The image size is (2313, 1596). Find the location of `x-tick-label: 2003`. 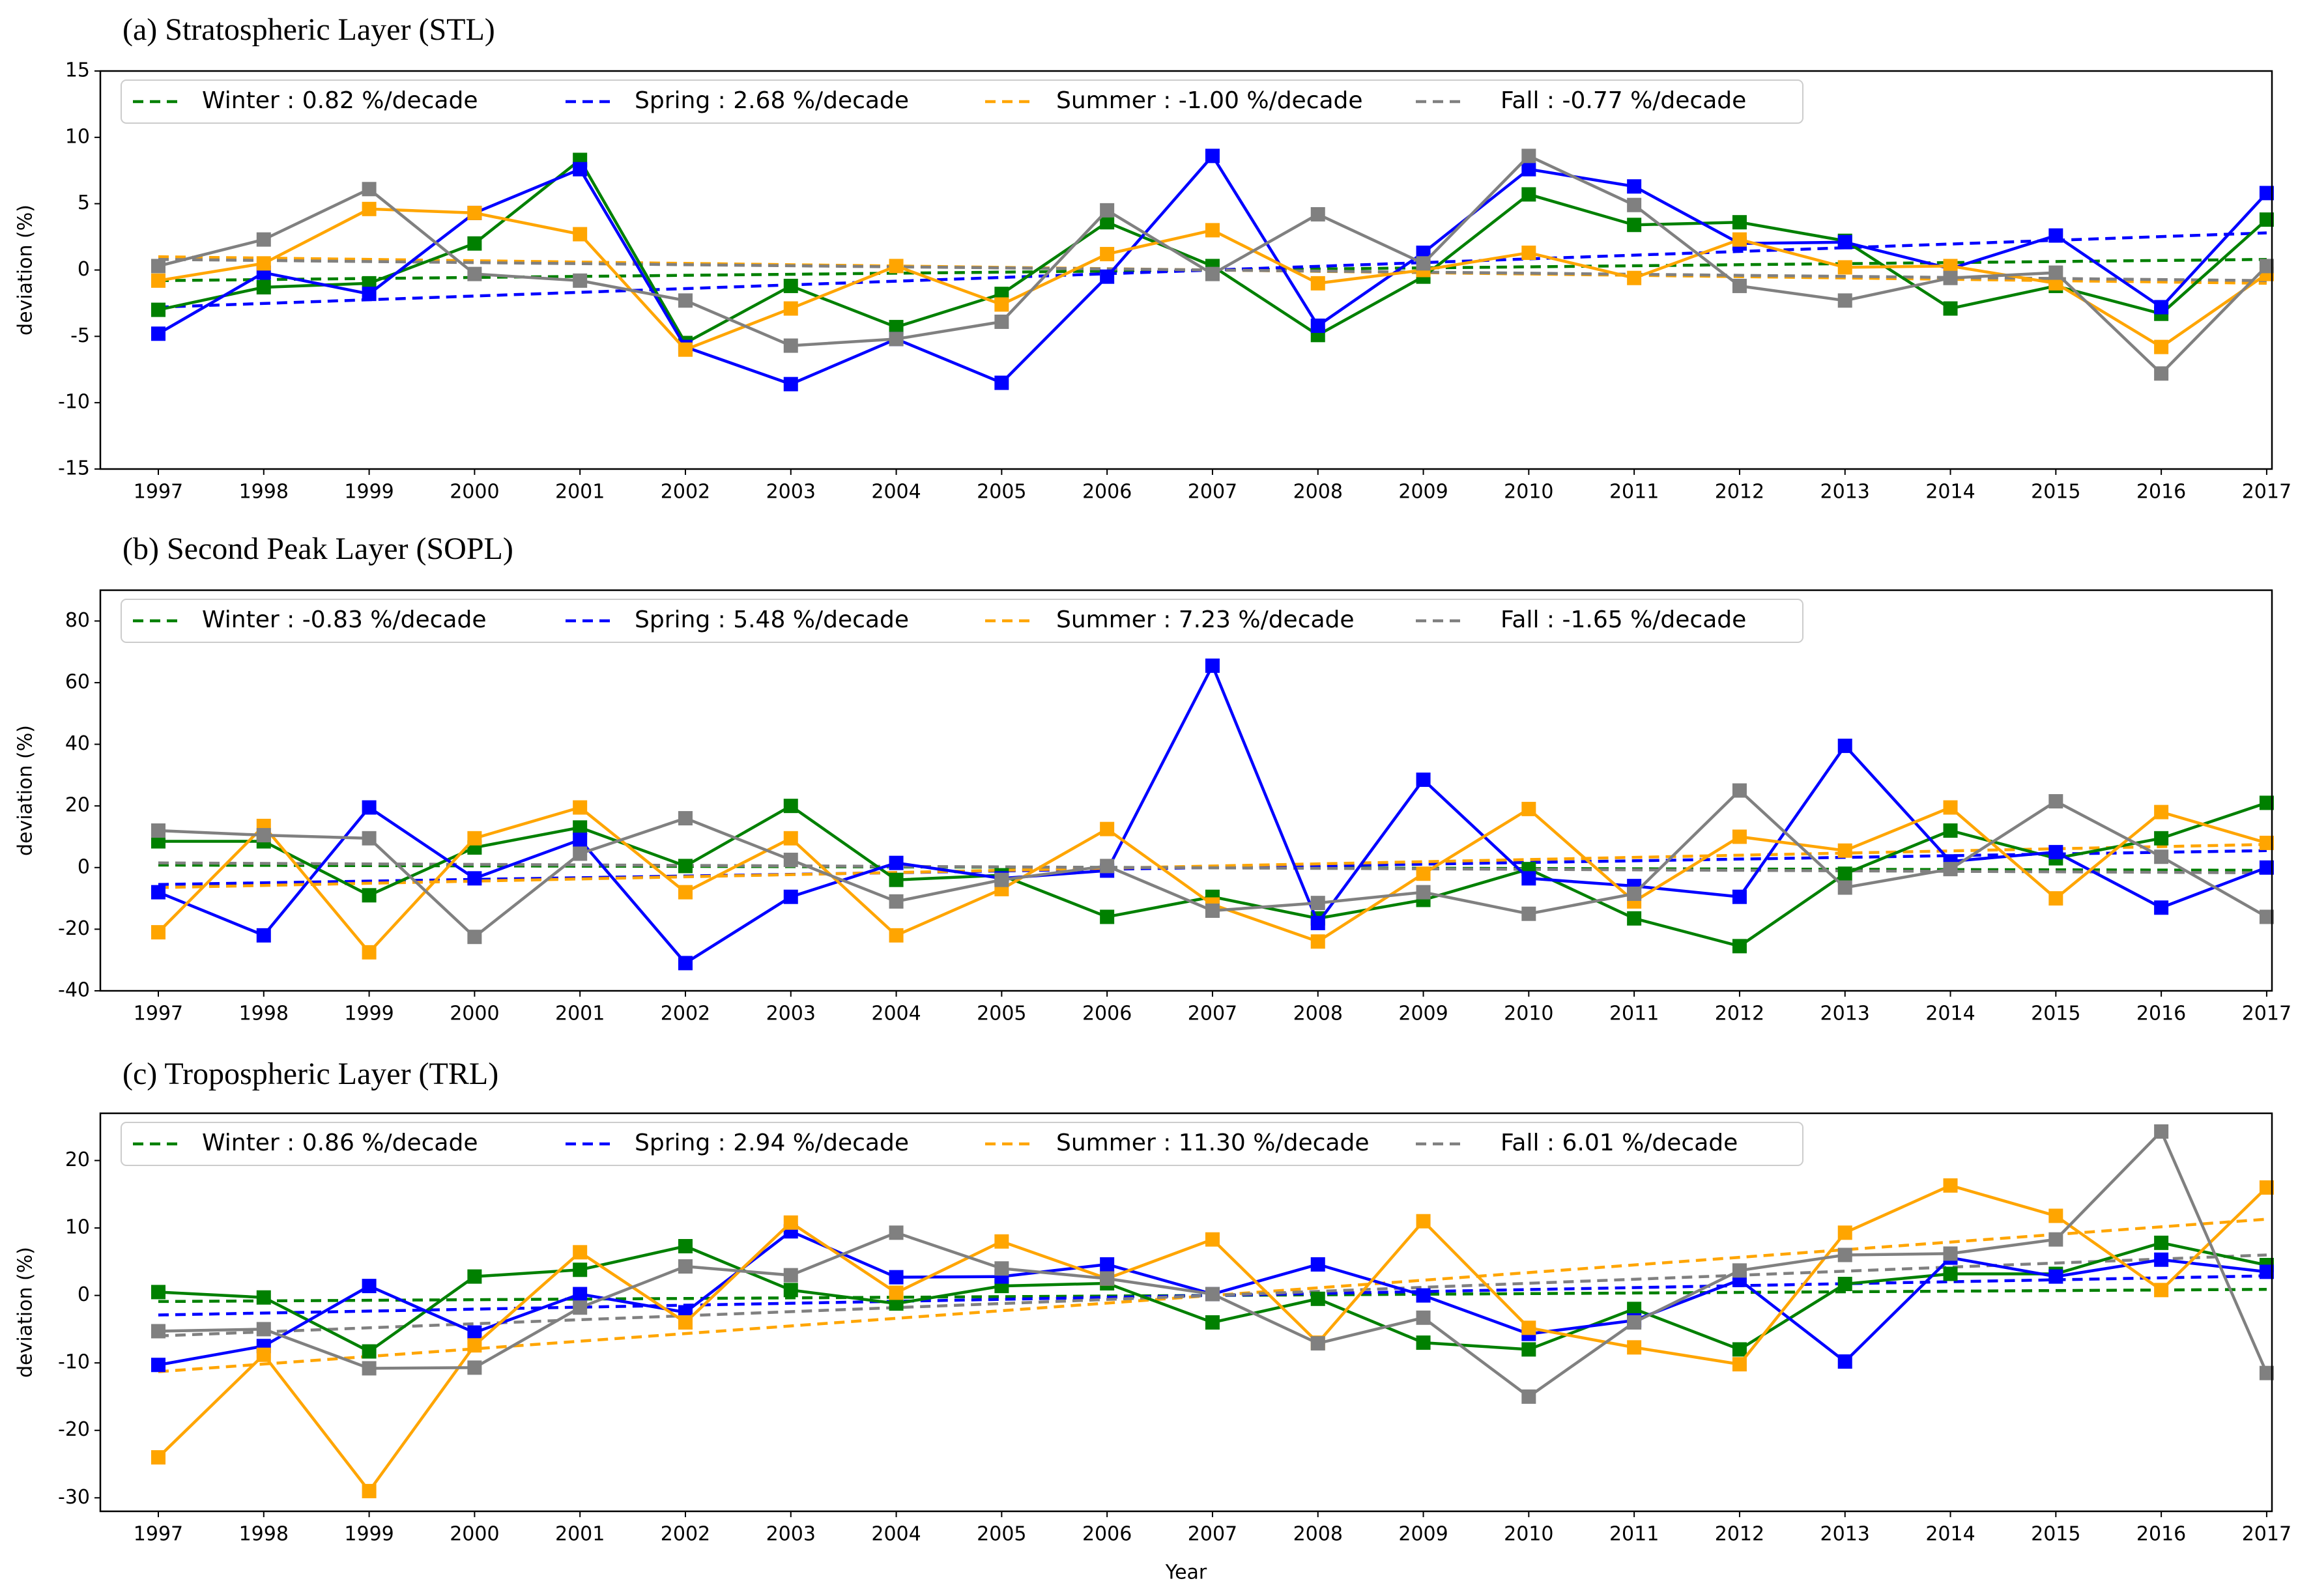

x-tick-label: 2003 is located at coordinates (791, 1014).